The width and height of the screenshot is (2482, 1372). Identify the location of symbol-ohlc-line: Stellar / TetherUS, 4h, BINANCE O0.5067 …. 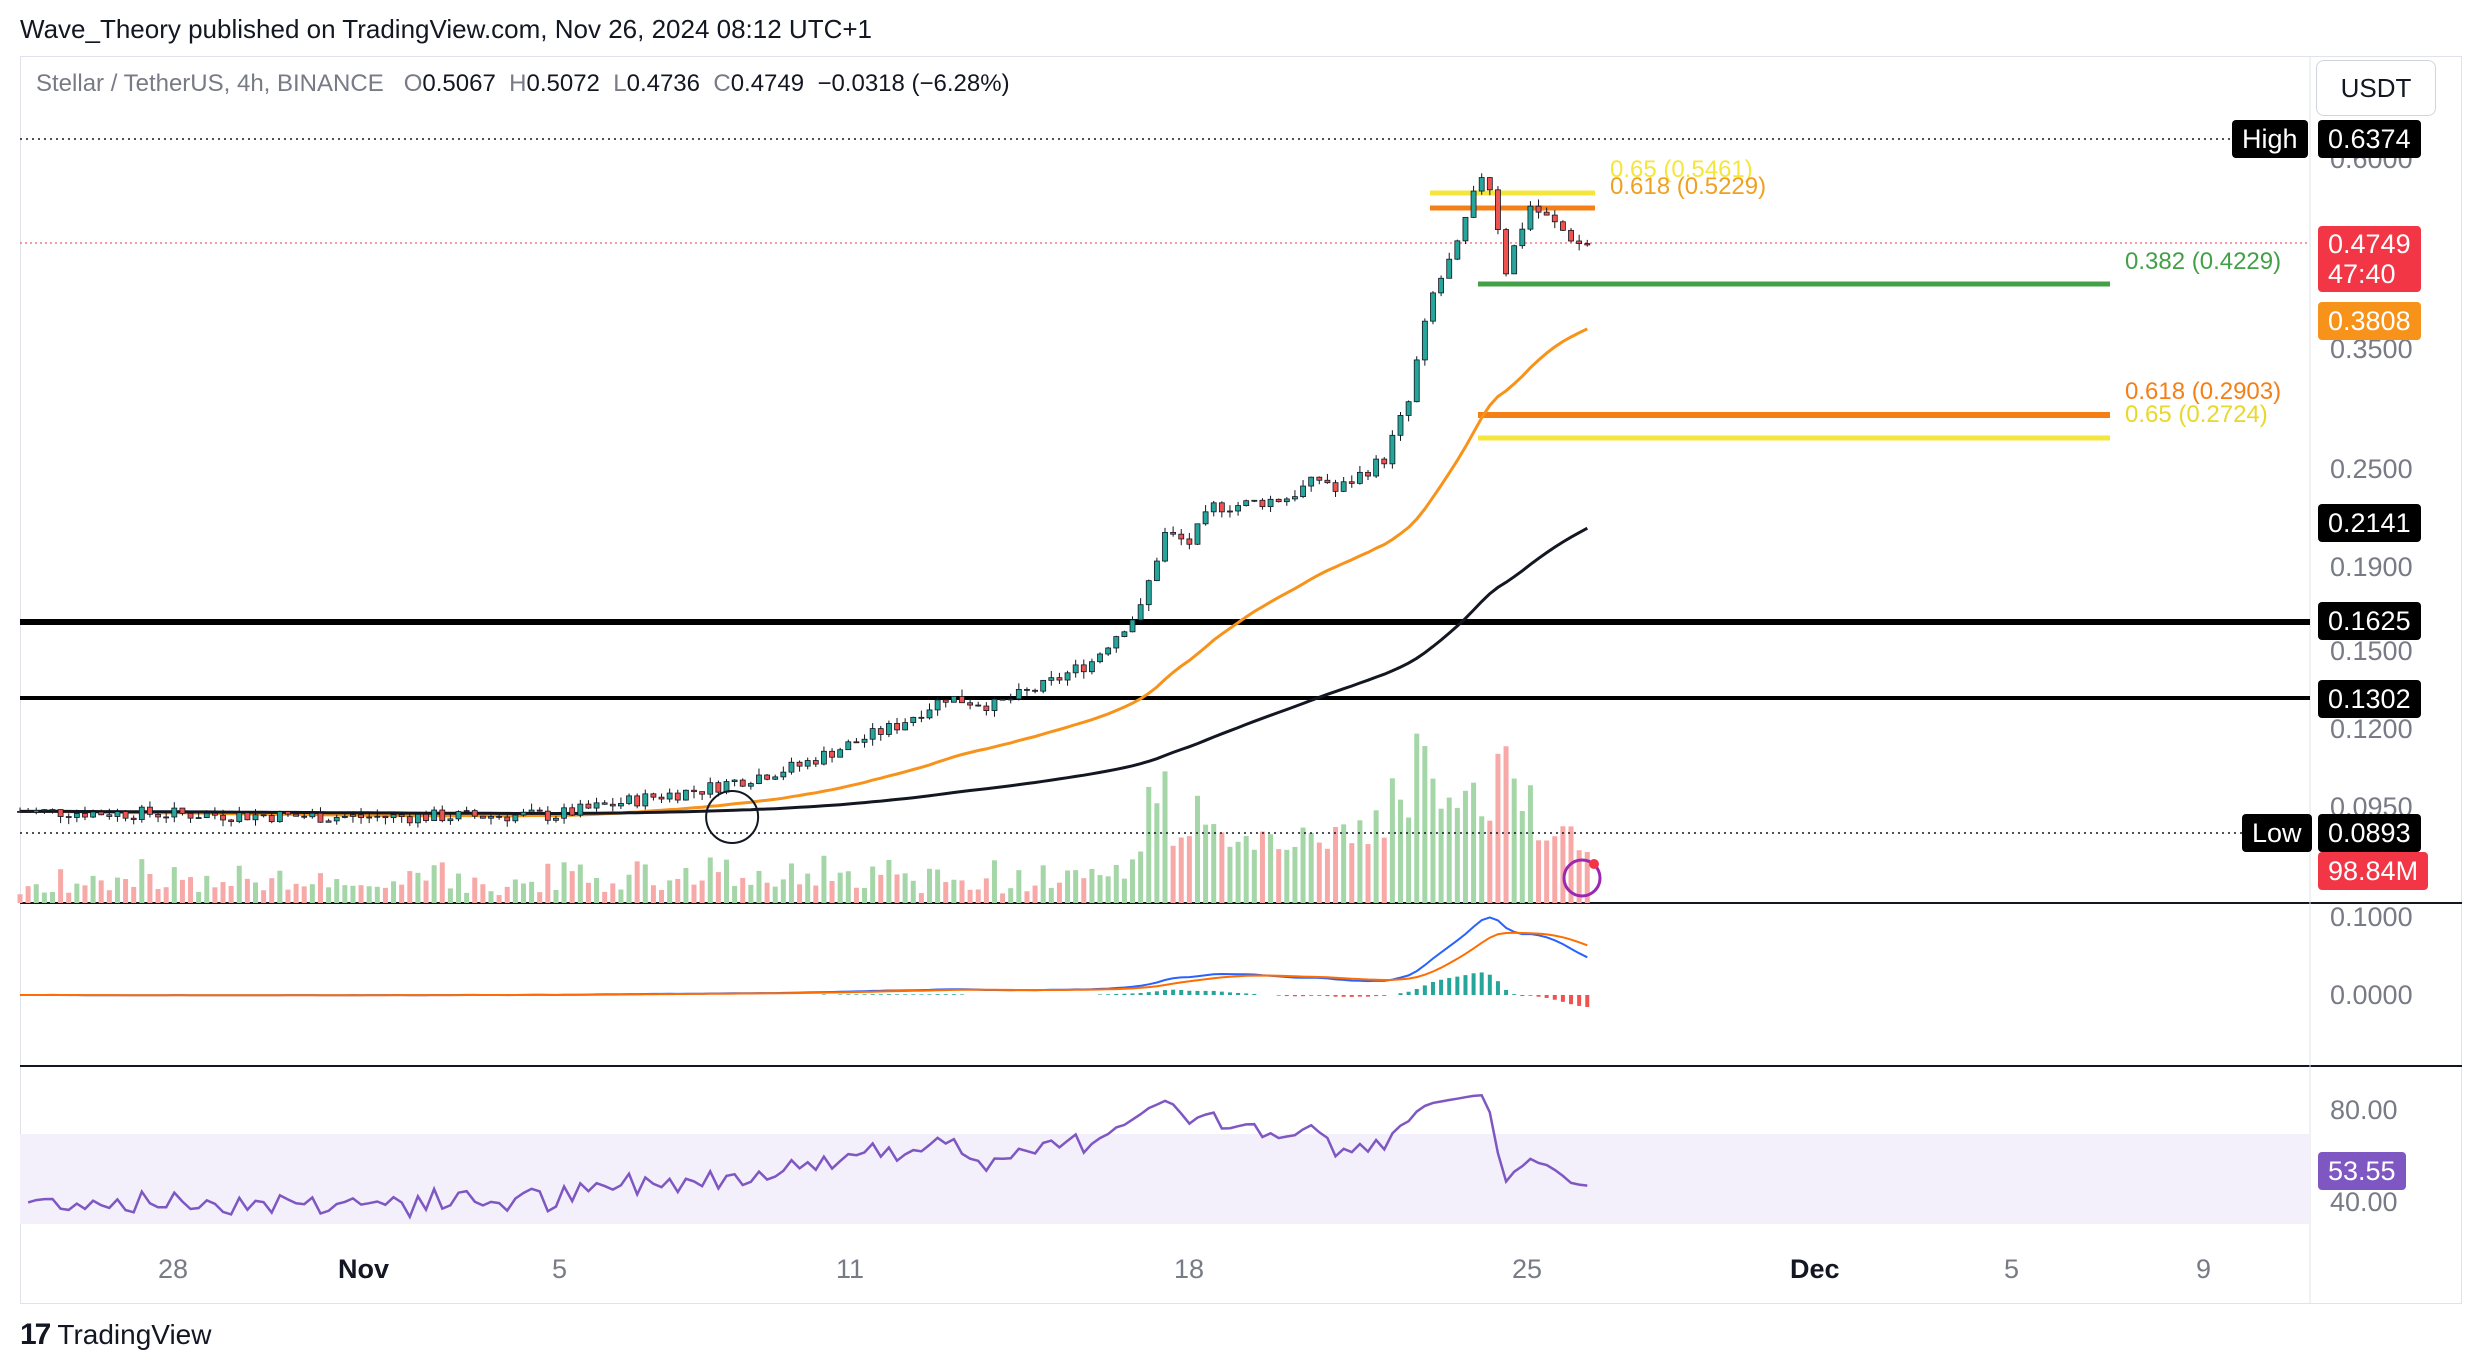
(523, 84).